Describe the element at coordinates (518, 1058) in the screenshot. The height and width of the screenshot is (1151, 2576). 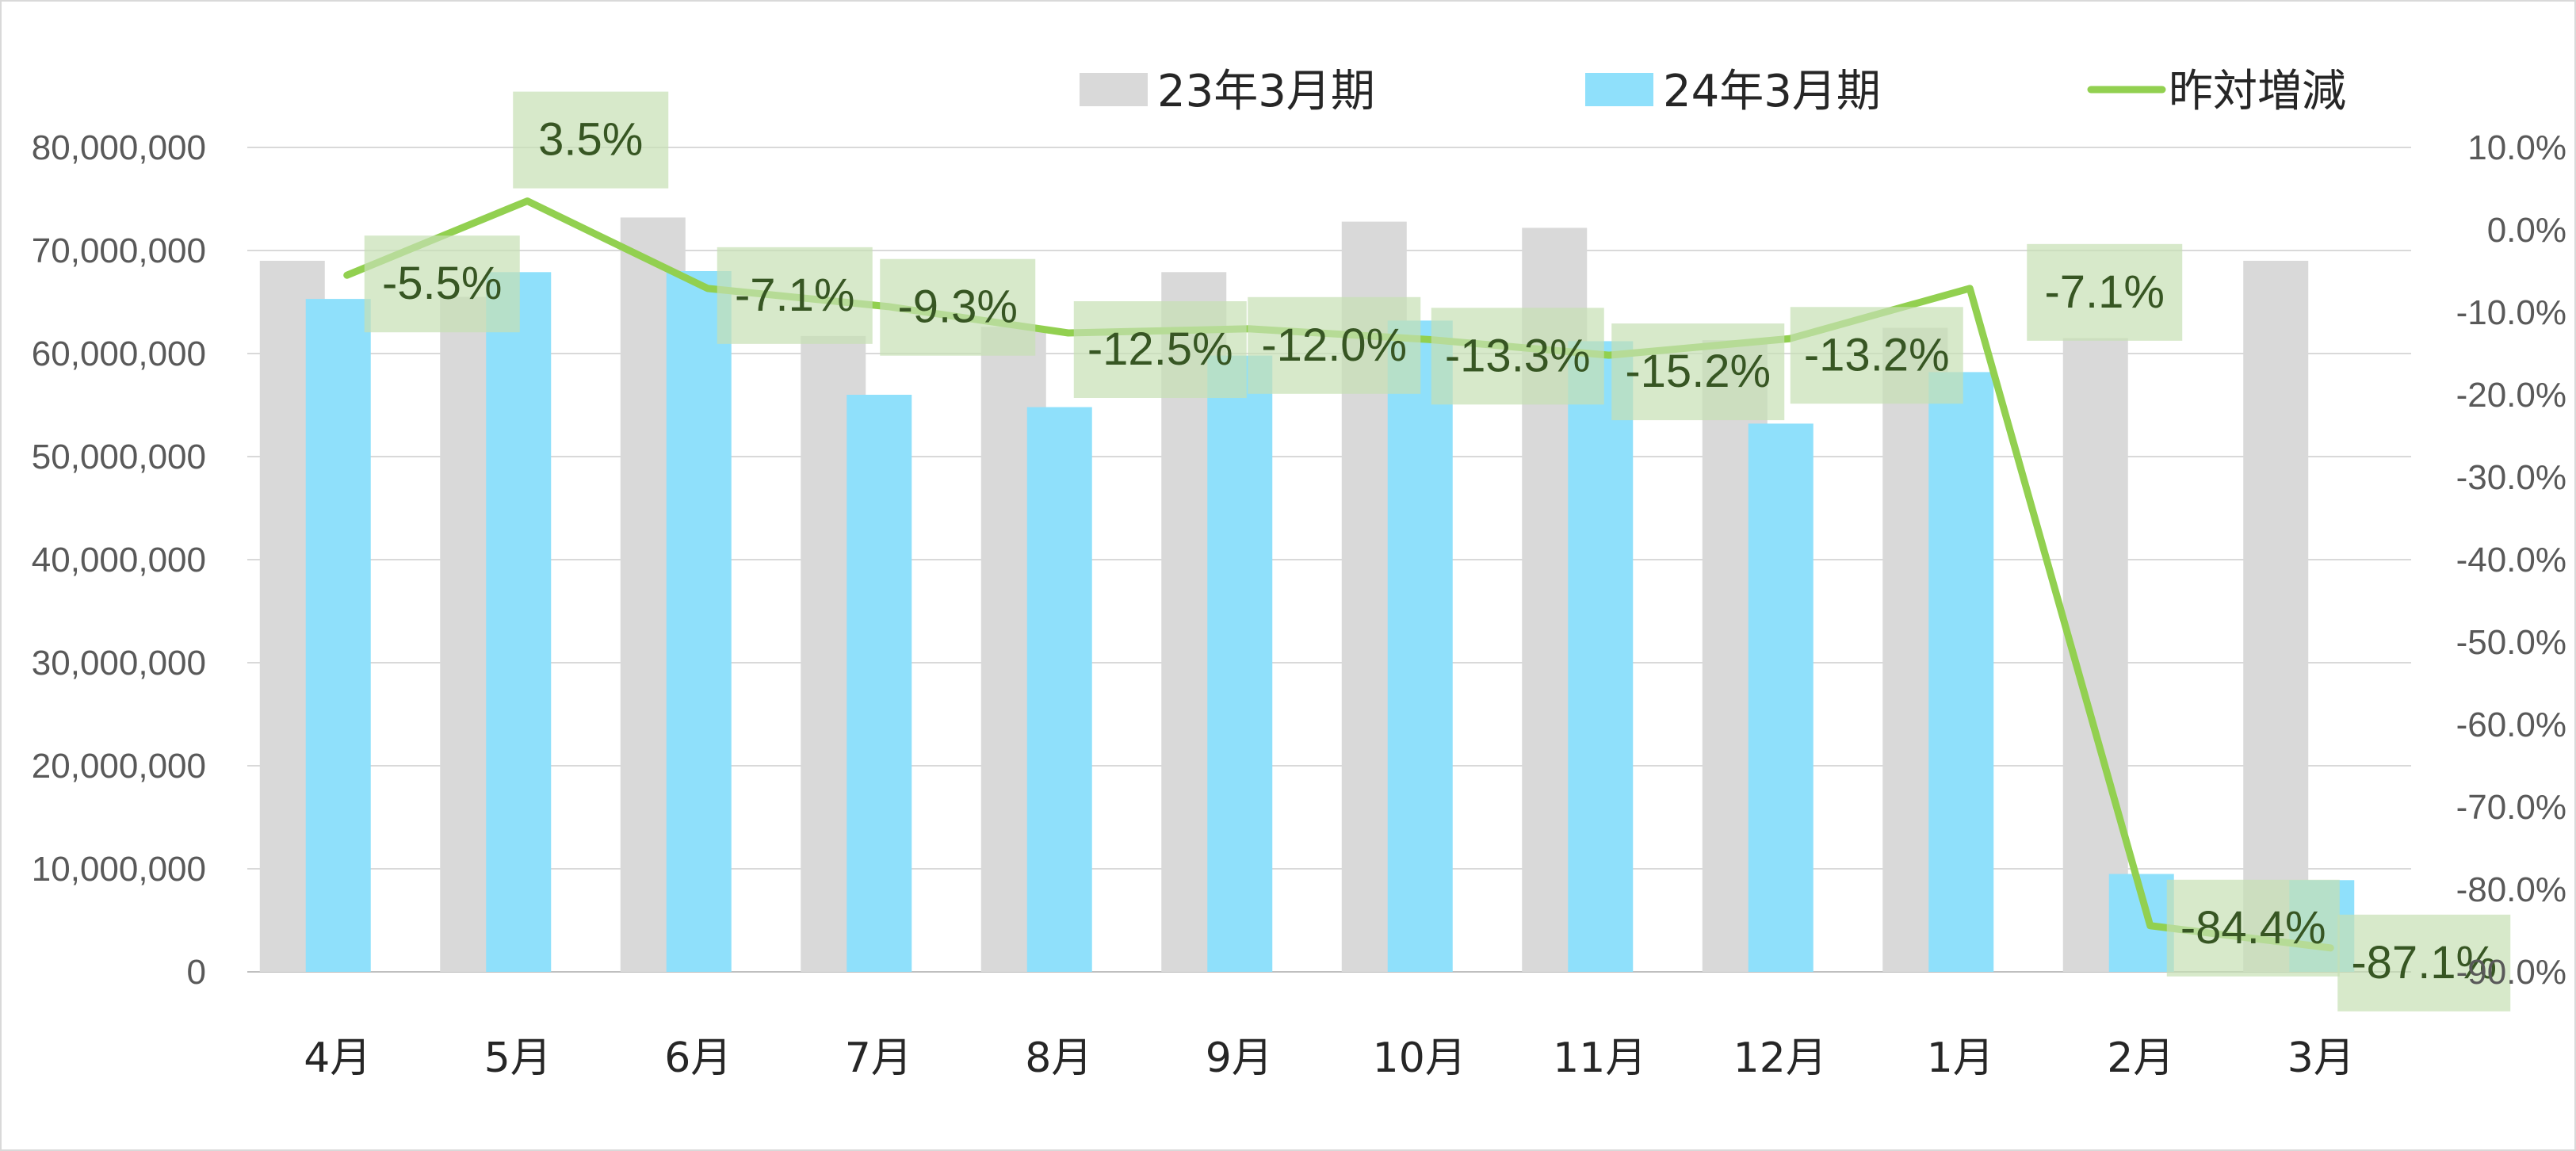
I see `x-category-label: 5月` at that location.